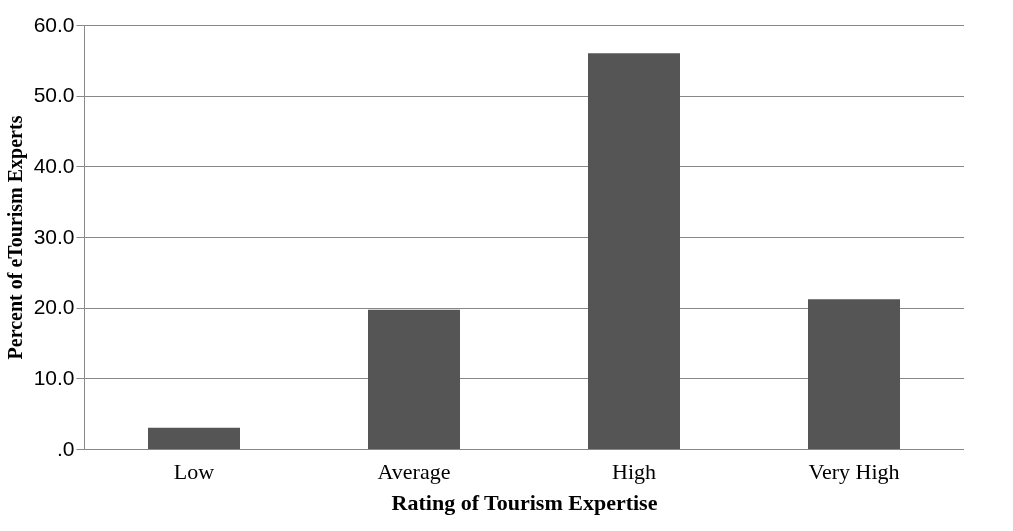  I want to click on y-axis-title: Percent of eTourism Experts, so click(15, 237).